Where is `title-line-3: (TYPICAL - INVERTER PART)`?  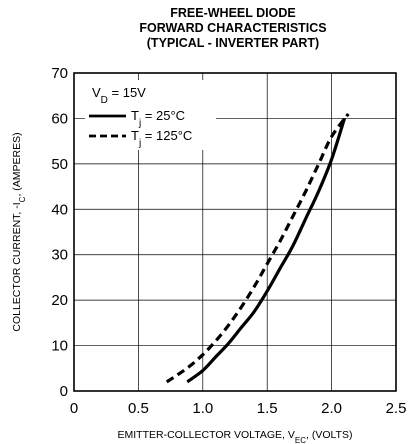 title-line-3: (TYPICAL - INVERTER PART) is located at coordinates (233, 43).